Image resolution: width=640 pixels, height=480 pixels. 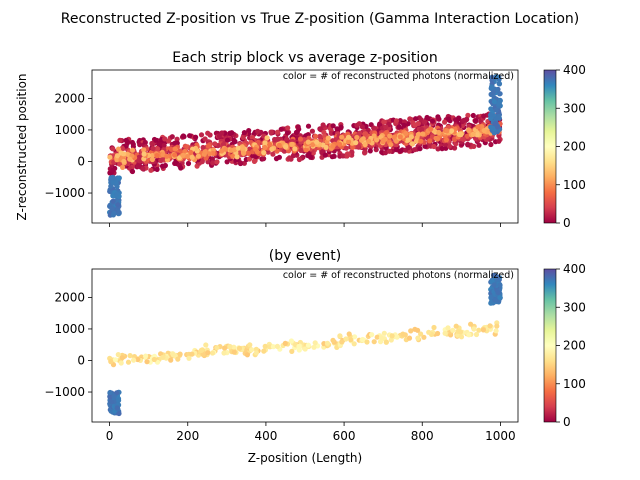 What do you see at coordinates (69, 98) in the screenshot?
I see `y-tick-label: 2000` at bounding box center [69, 98].